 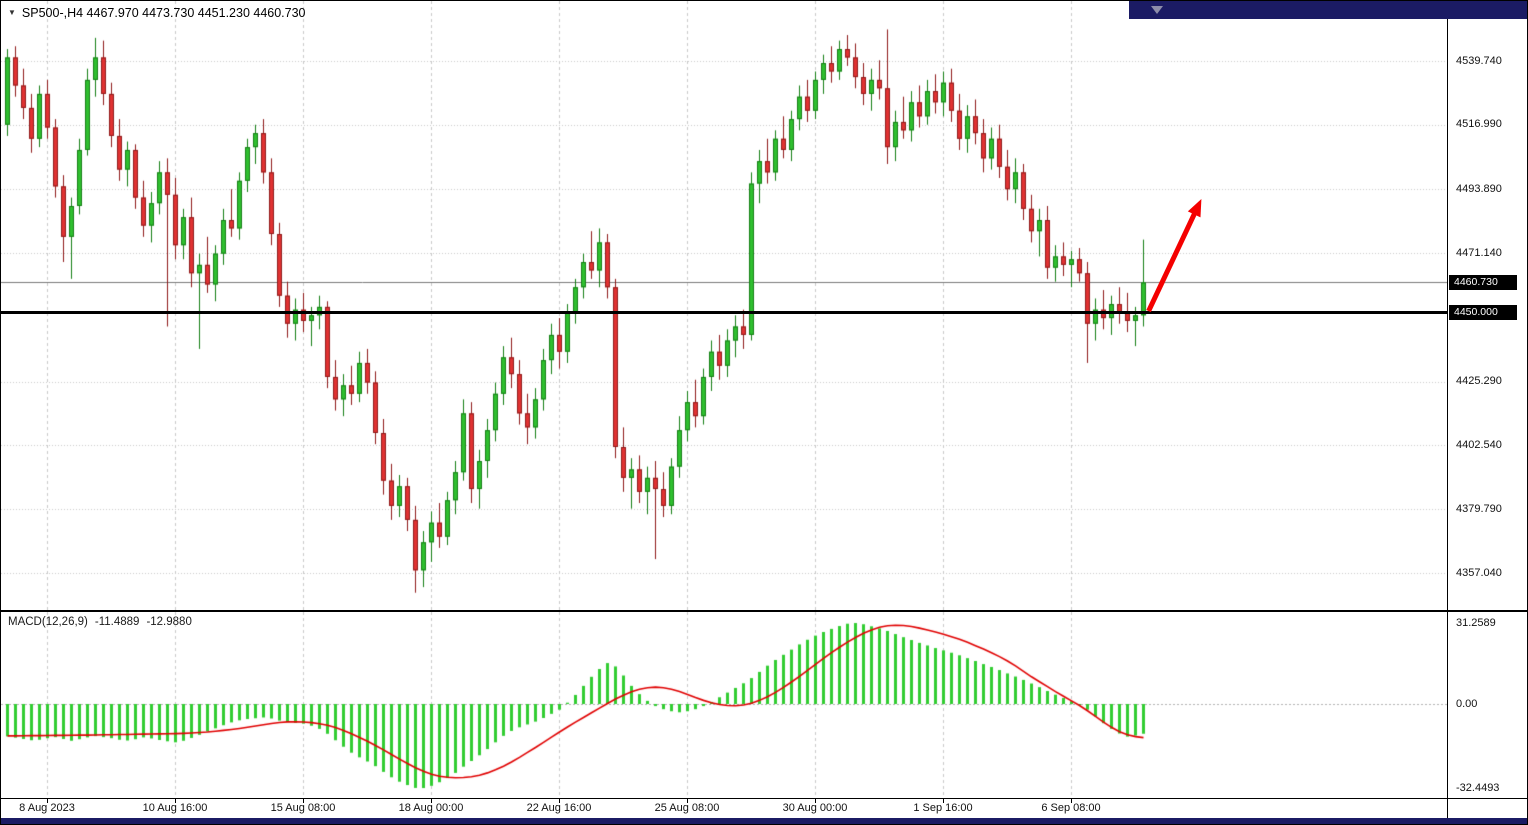 What do you see at coordinates (559, 808) in the screenshot?
I see `time-axis-label: 22 Aug 16:00` at bounding box center [559, 808].